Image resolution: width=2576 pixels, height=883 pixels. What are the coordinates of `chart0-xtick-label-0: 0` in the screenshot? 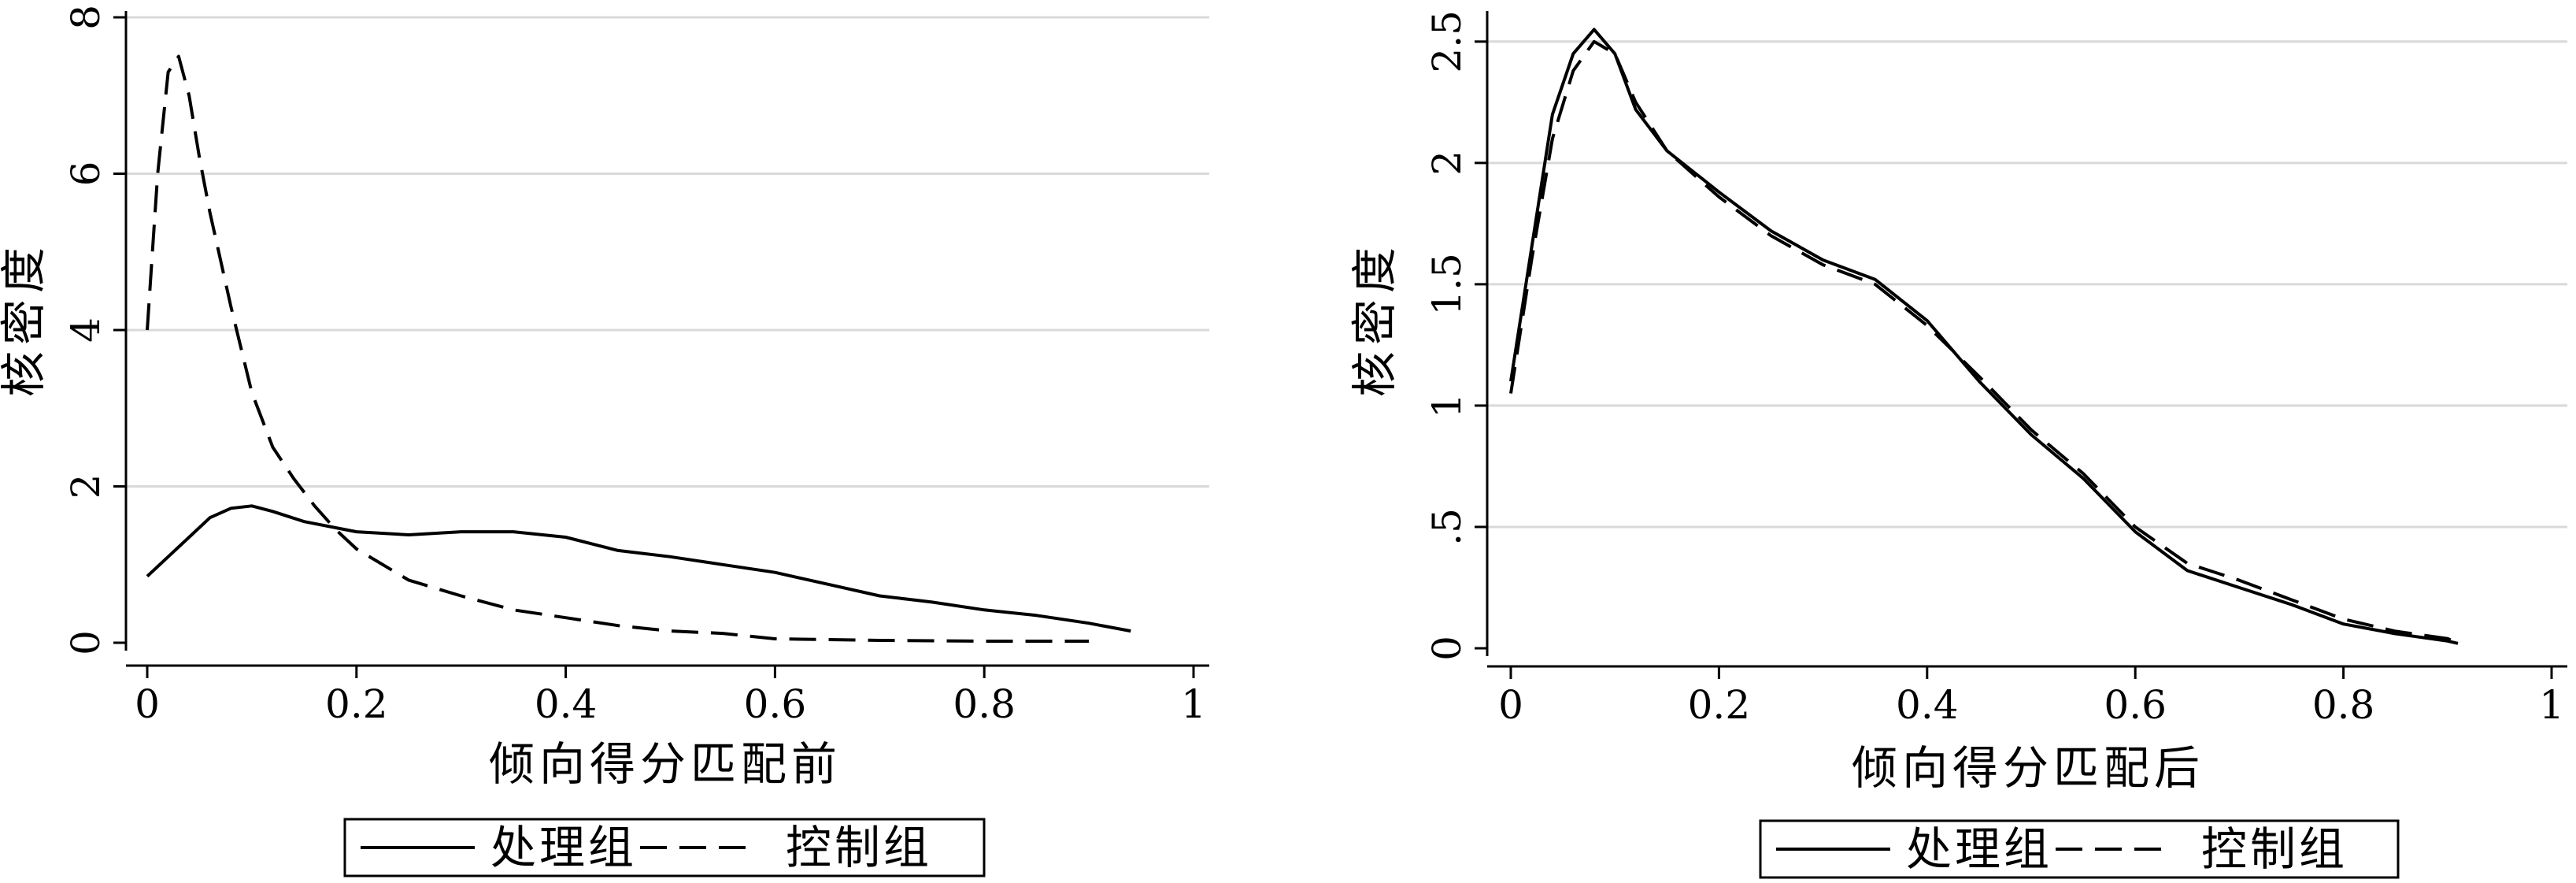 It's located at (147, 704).